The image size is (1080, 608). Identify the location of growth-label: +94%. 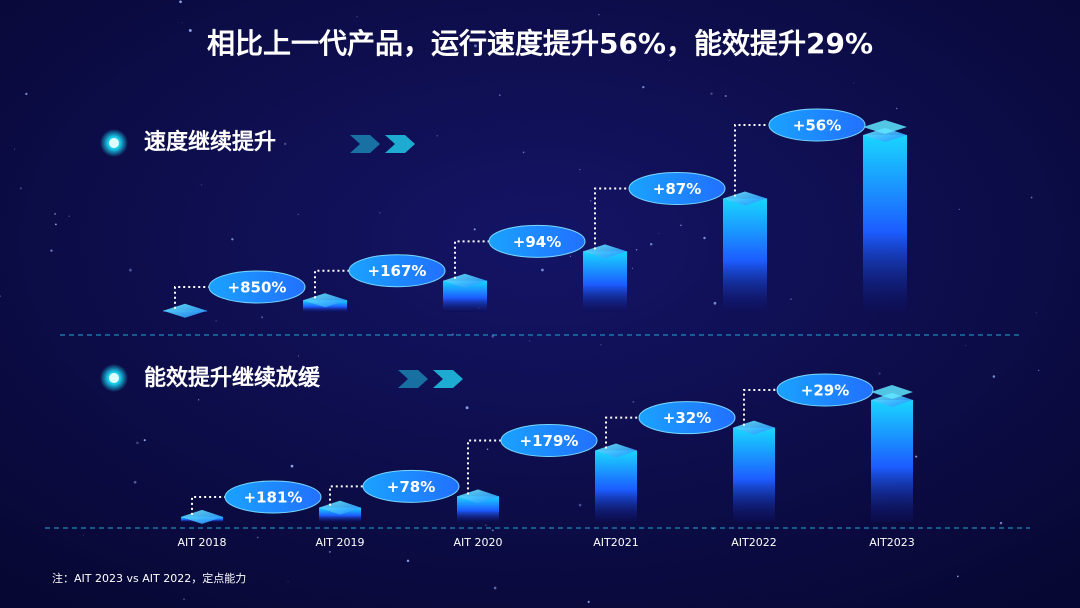
(537, 242).